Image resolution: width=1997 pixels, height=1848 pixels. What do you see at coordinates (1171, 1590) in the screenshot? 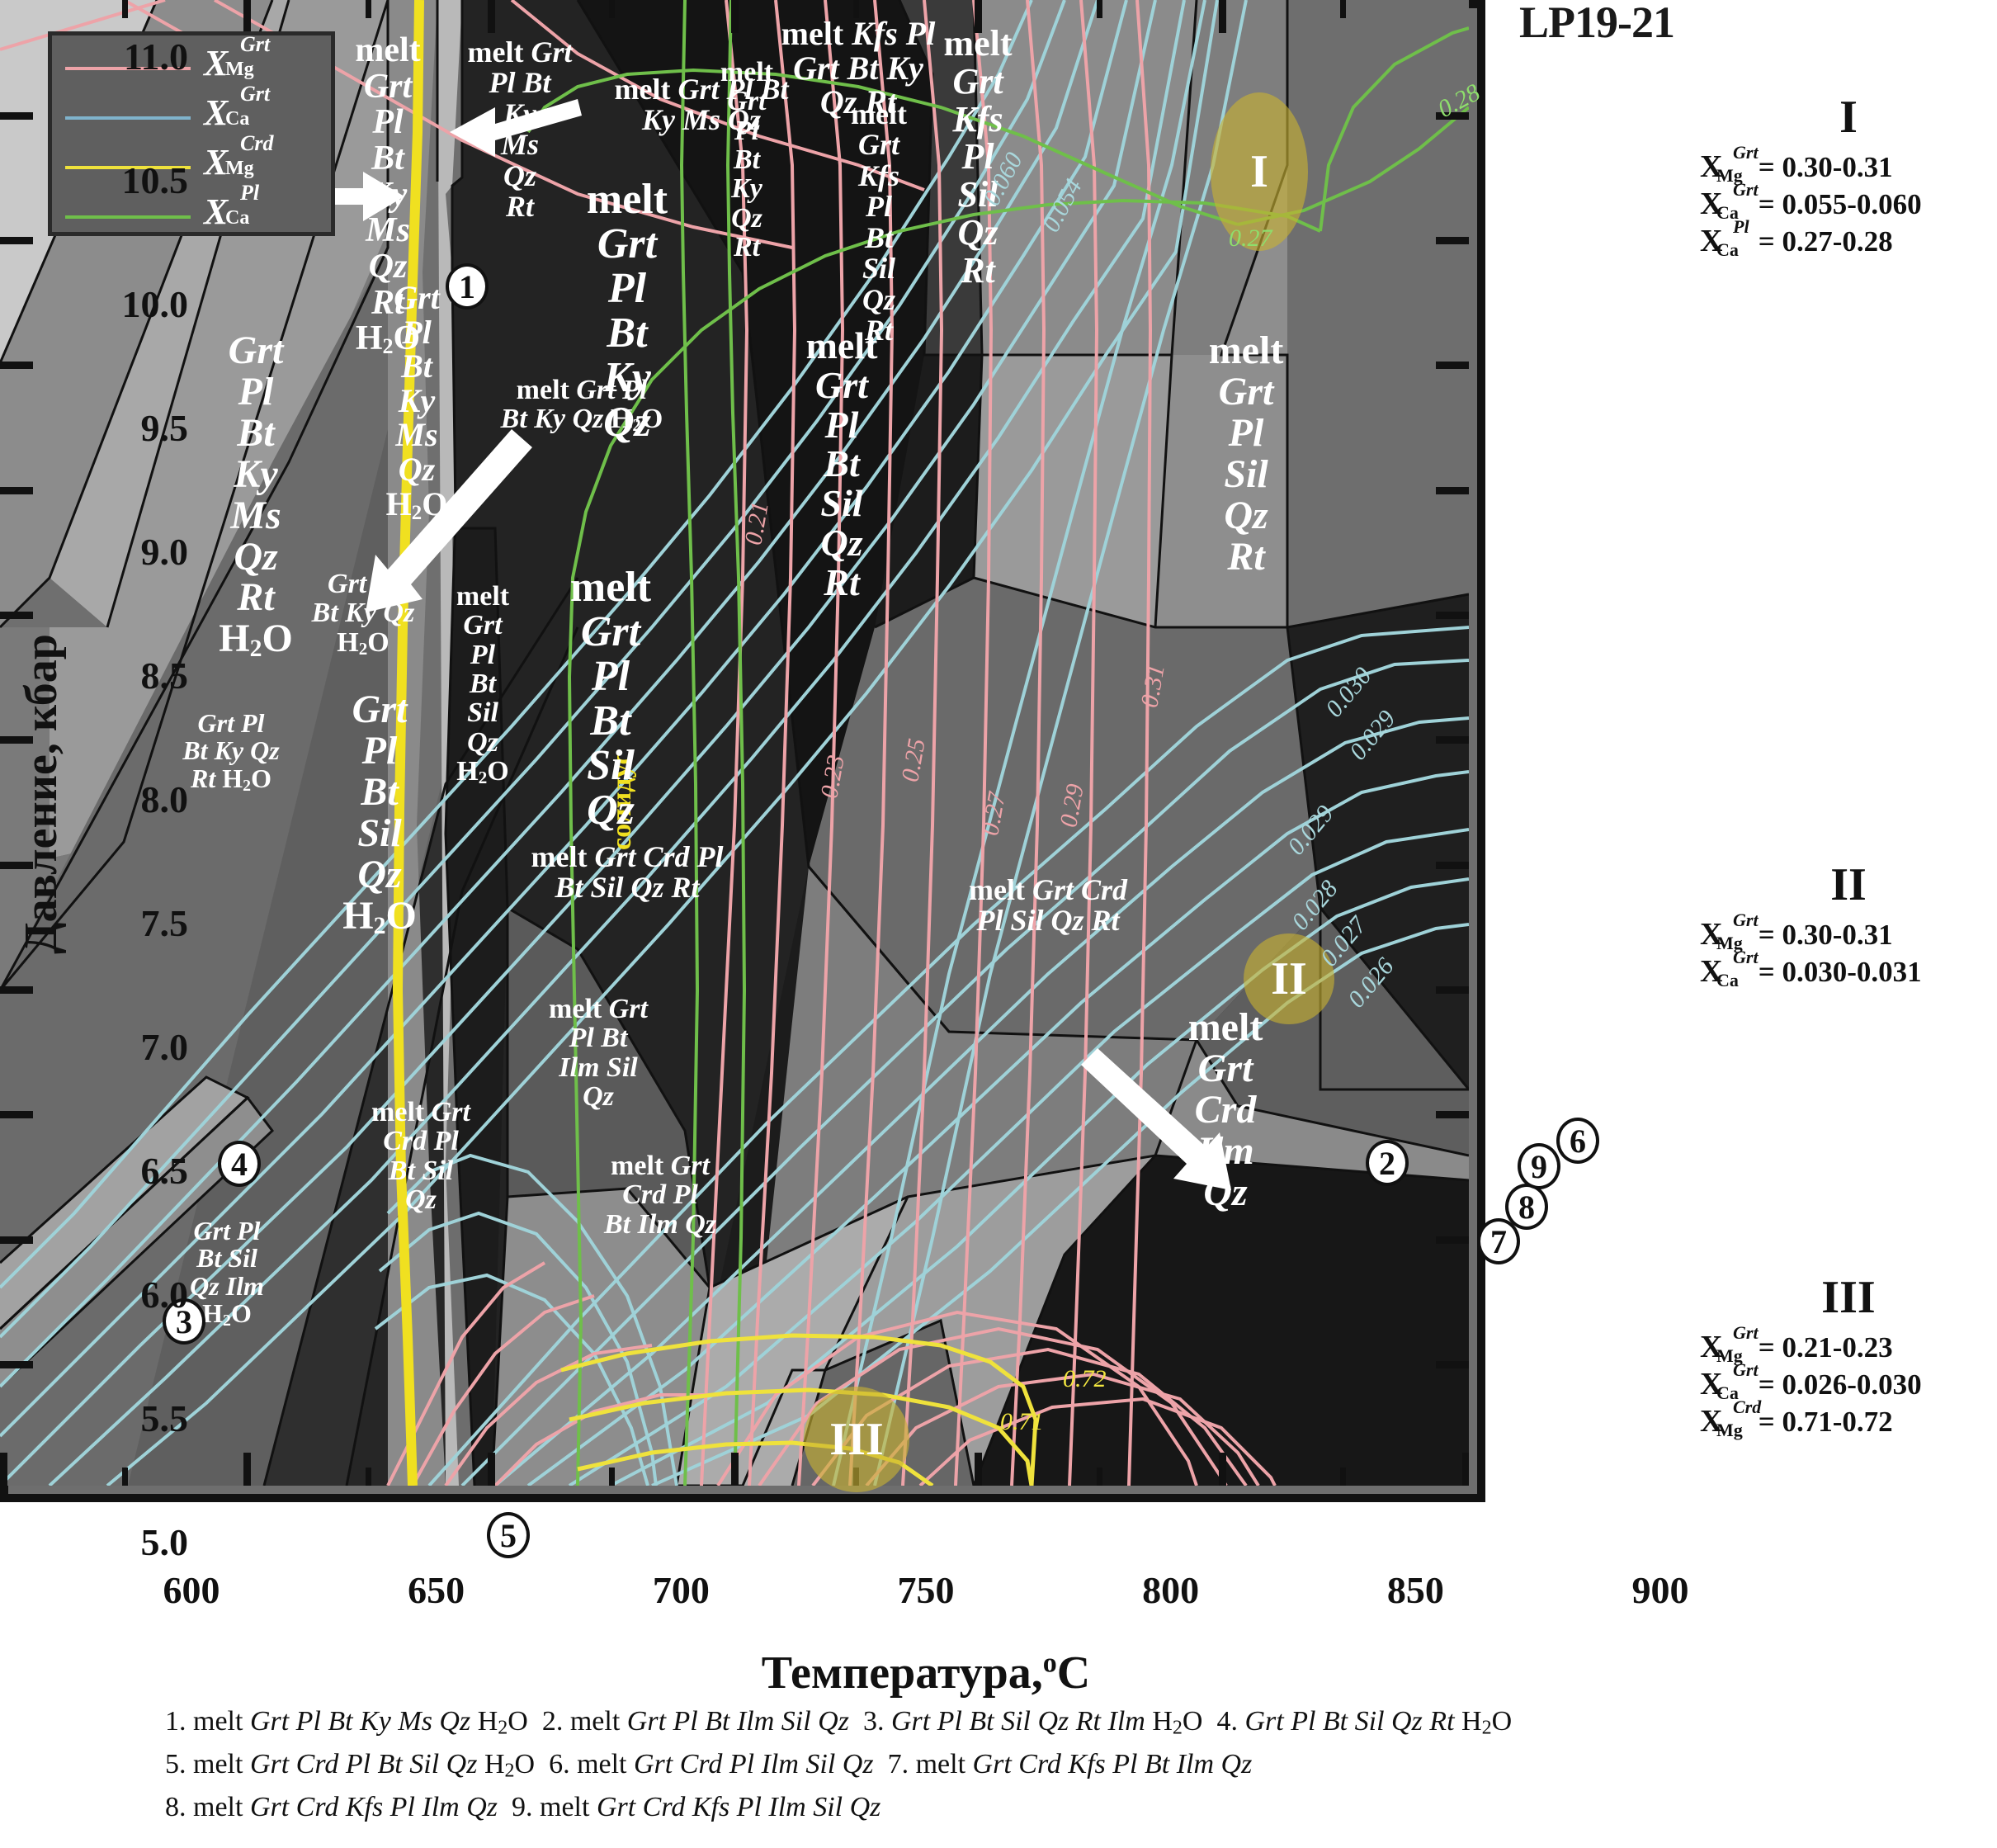
I see `x-tick-label: 800` at bounding box center [1171, 1590].